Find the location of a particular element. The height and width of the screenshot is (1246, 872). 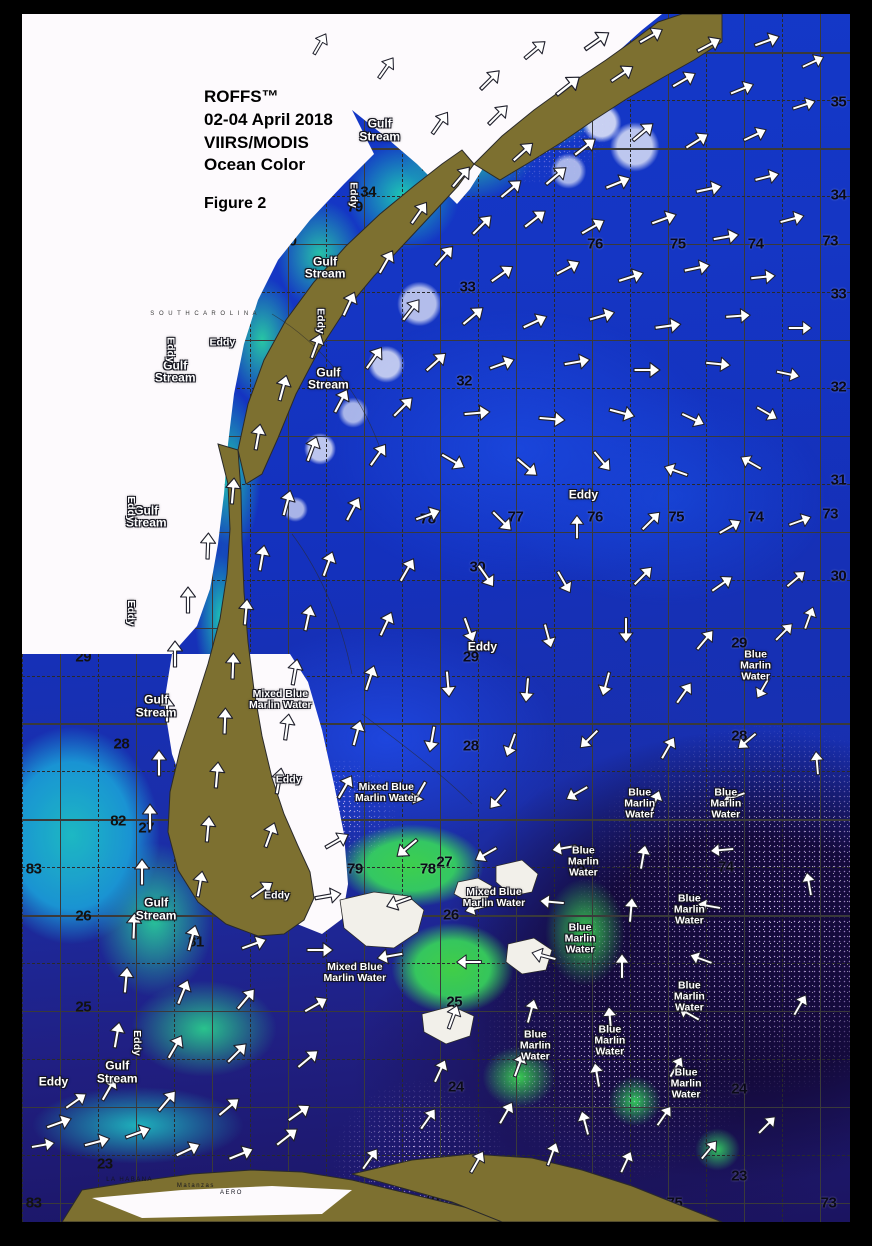

sensor-line: VIIRS/MODIS is located at coordinates (256, 142).